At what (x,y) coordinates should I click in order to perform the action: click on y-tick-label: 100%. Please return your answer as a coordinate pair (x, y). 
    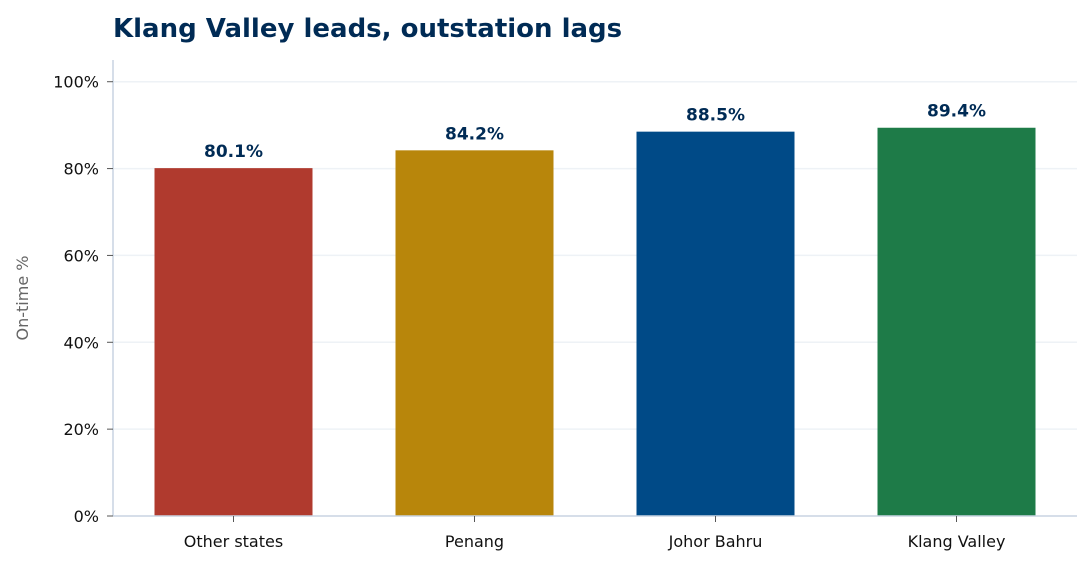
    Looking at the image, I should click on (76, 82).